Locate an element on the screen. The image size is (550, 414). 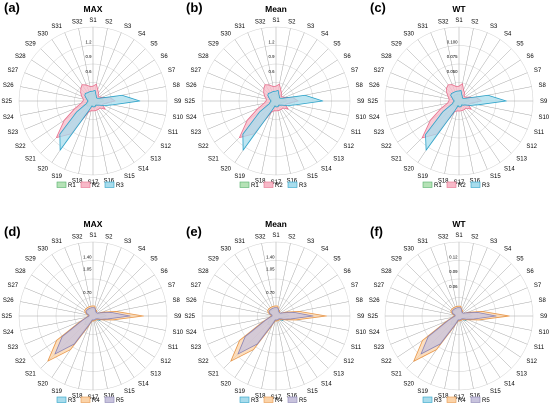
series-r3-area is located at coordinates (466, 120).